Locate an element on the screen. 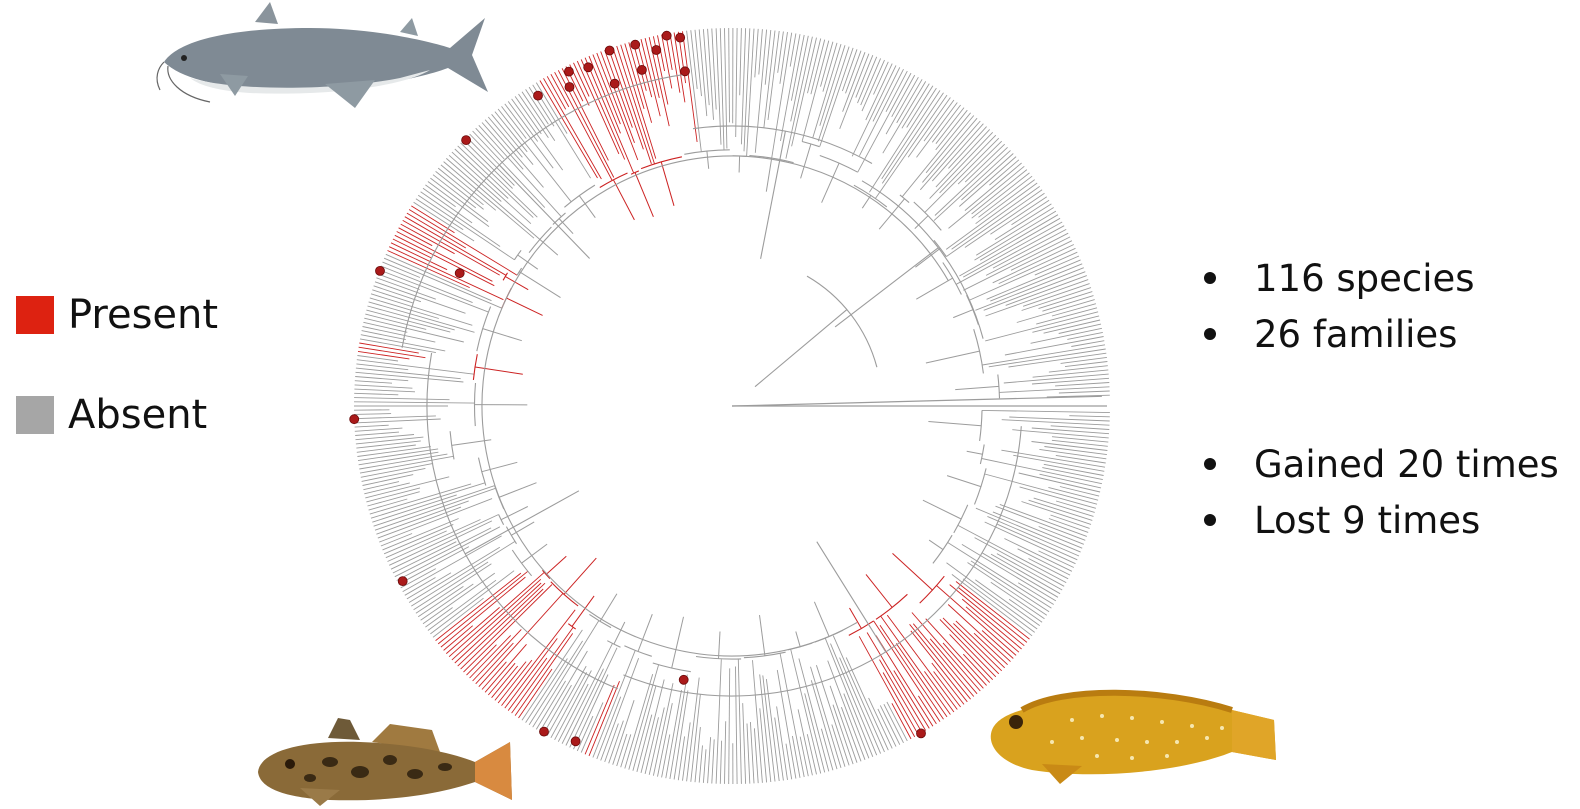 The width and height of the screenshot is (1580, 809). catfish-illustration is located at coordinates (322, 55).